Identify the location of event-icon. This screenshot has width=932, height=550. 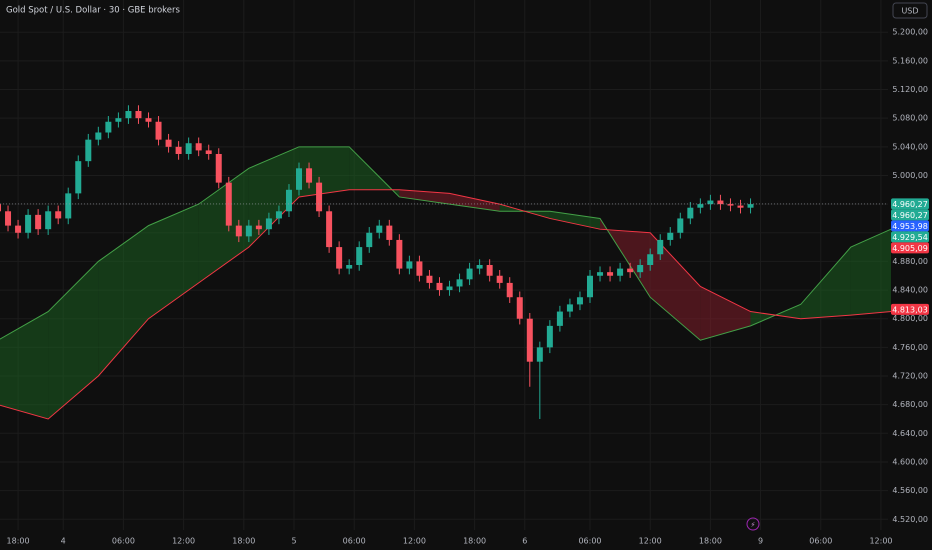
(753, 524).